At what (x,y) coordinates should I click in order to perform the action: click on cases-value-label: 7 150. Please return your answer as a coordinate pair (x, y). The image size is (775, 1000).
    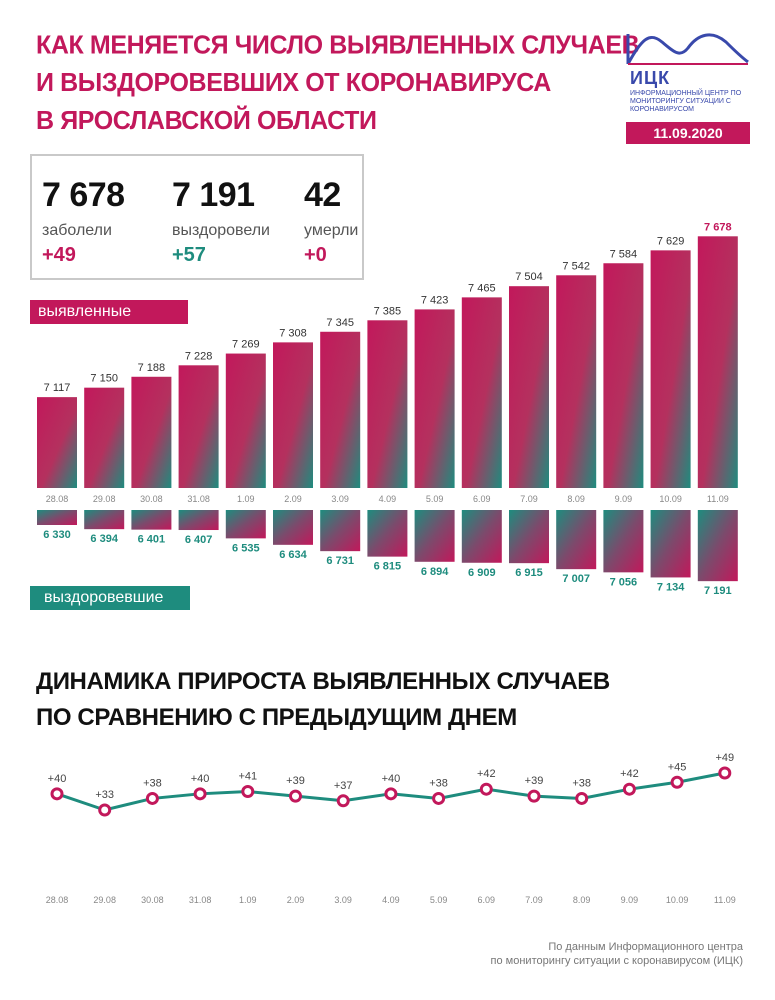
    Looking at the image, I should click on (104, 379).